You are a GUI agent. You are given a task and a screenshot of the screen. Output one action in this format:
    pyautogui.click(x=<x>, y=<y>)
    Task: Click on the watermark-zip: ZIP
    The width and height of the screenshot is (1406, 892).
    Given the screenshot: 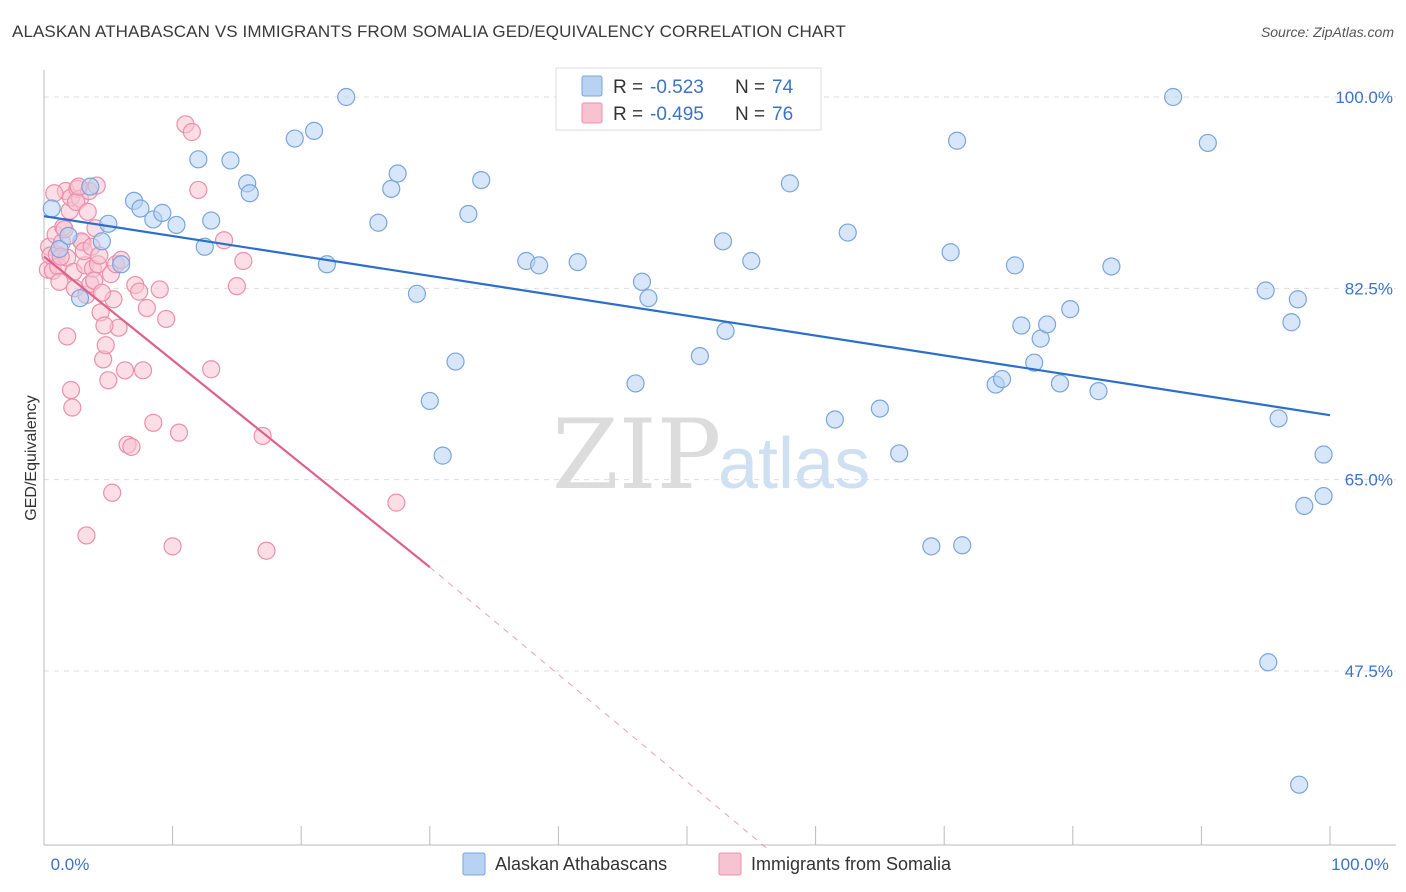 What is the action you would take?
    pyautogui.click(x=636, y=455)
    